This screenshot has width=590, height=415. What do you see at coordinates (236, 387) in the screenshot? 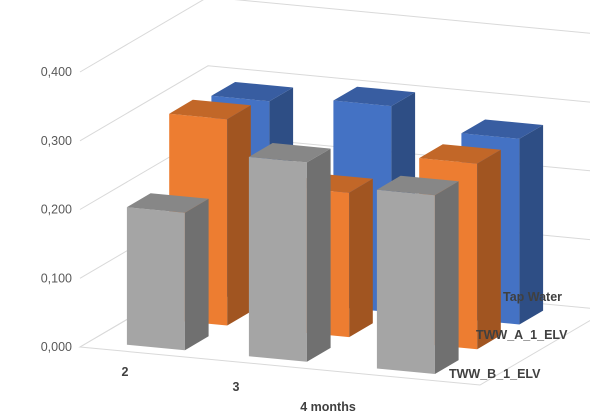
I see `category-label: 3` at bounding box center [236, 387].